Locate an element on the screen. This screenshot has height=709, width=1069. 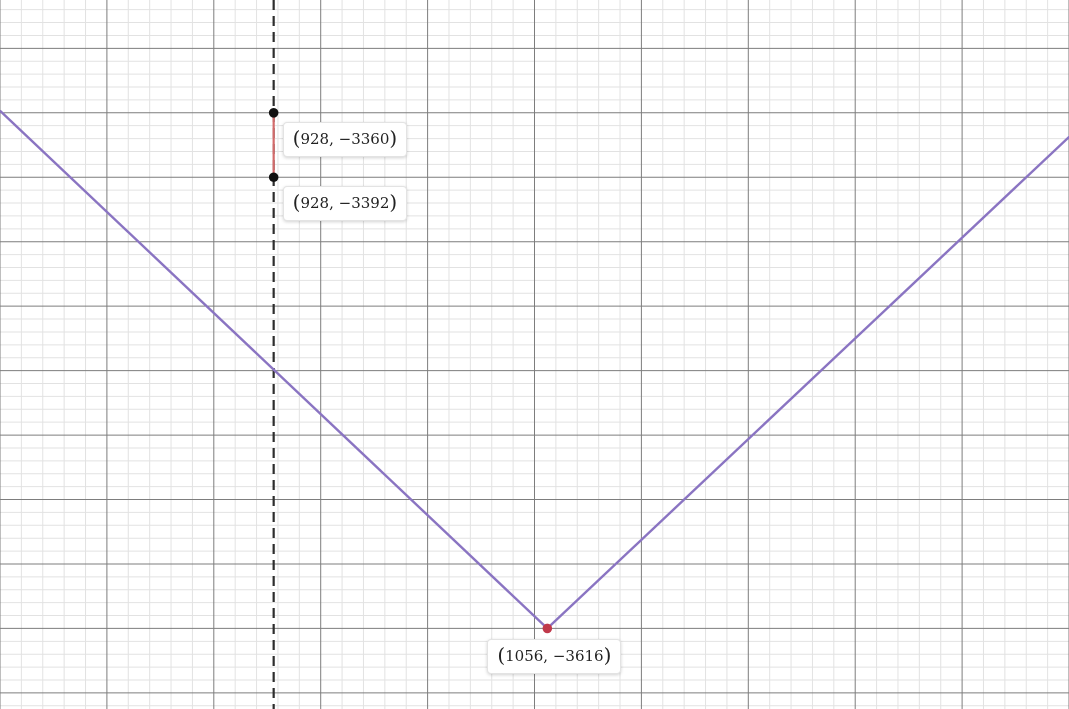
point-label-0: (928, −3360) is located at coordinates (345, 139).